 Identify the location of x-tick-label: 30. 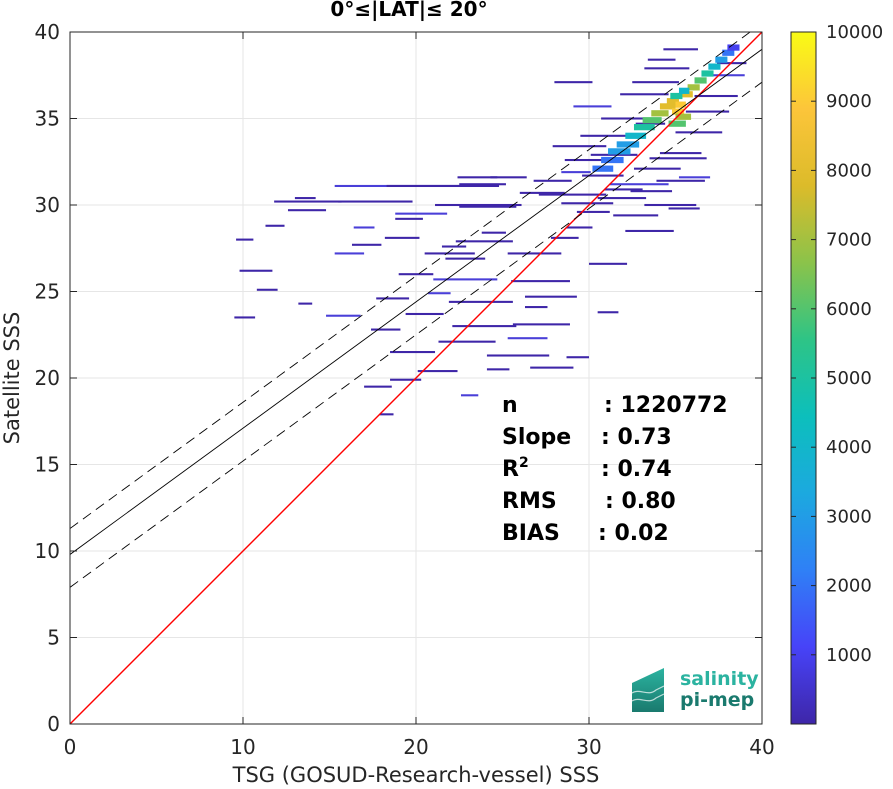
(588, 747).